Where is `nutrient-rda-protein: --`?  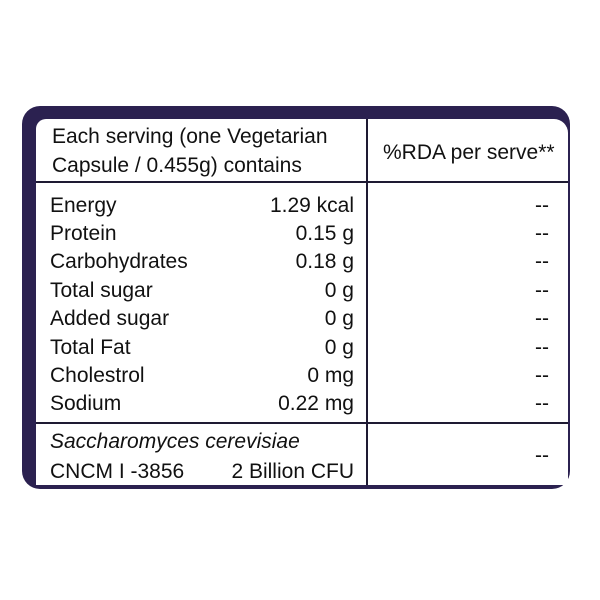
nutrient-rda-protein: -- is located at coordinates (542, 233).